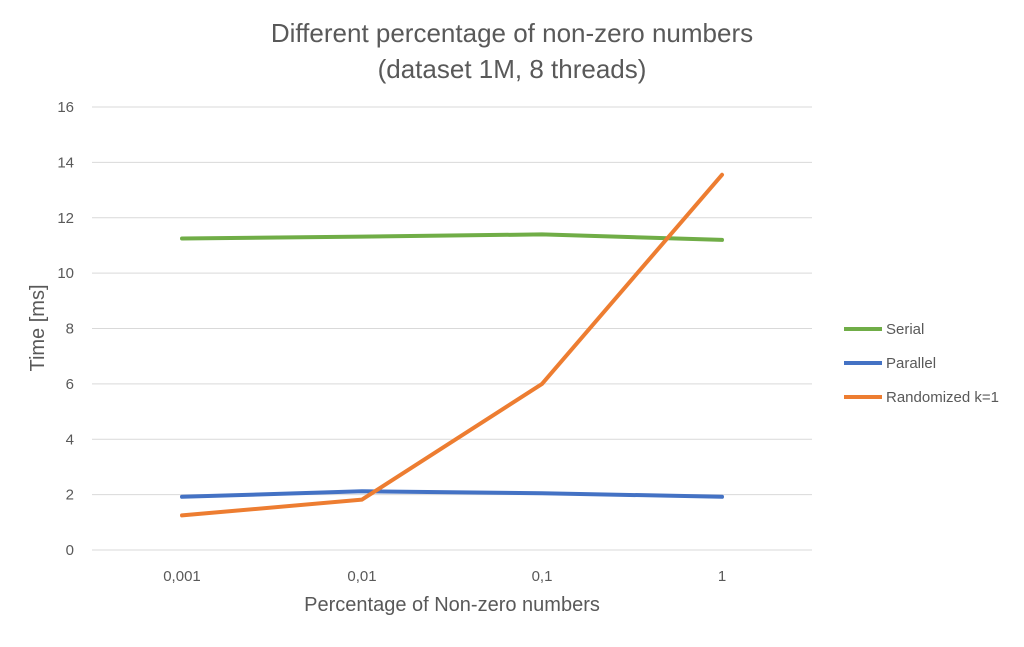 The height and width of the screenshot is (647, 1024). Describe the element at coordinates (361, 576) in the screenshot. I see `x-tick-label: 0,01` at that location.